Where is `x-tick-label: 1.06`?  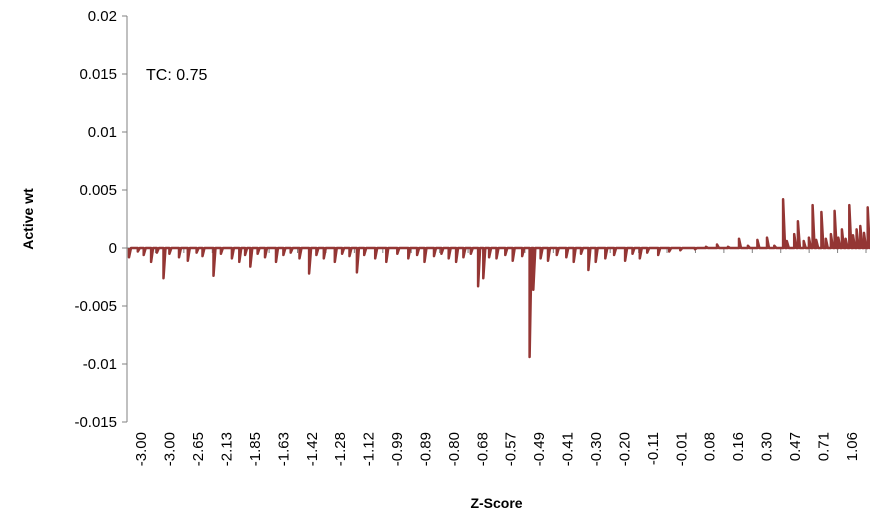 x-tick-label: 1.06 is located at coordinates (852, 446).